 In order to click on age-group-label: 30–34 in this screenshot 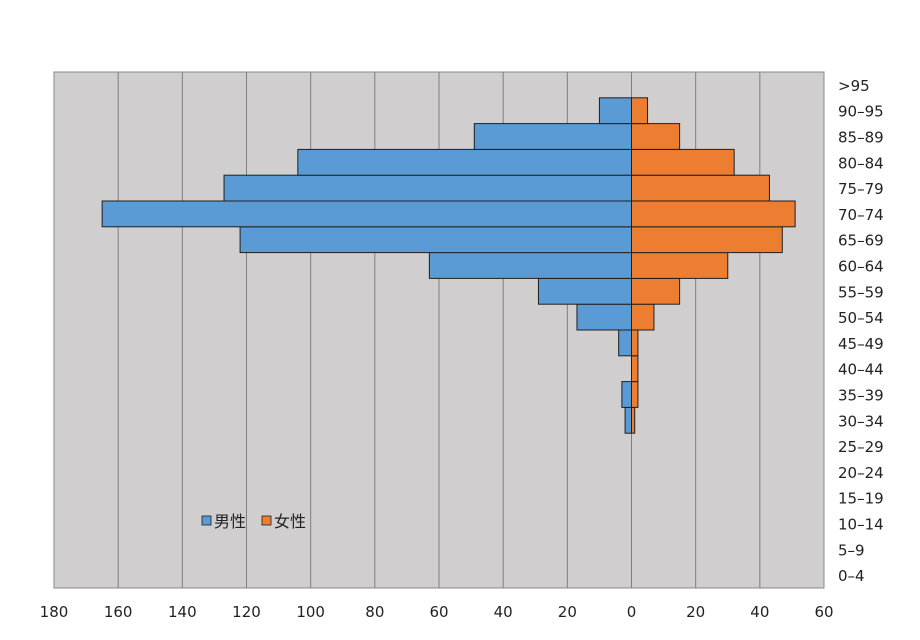, I will do `click(861, 421)`.